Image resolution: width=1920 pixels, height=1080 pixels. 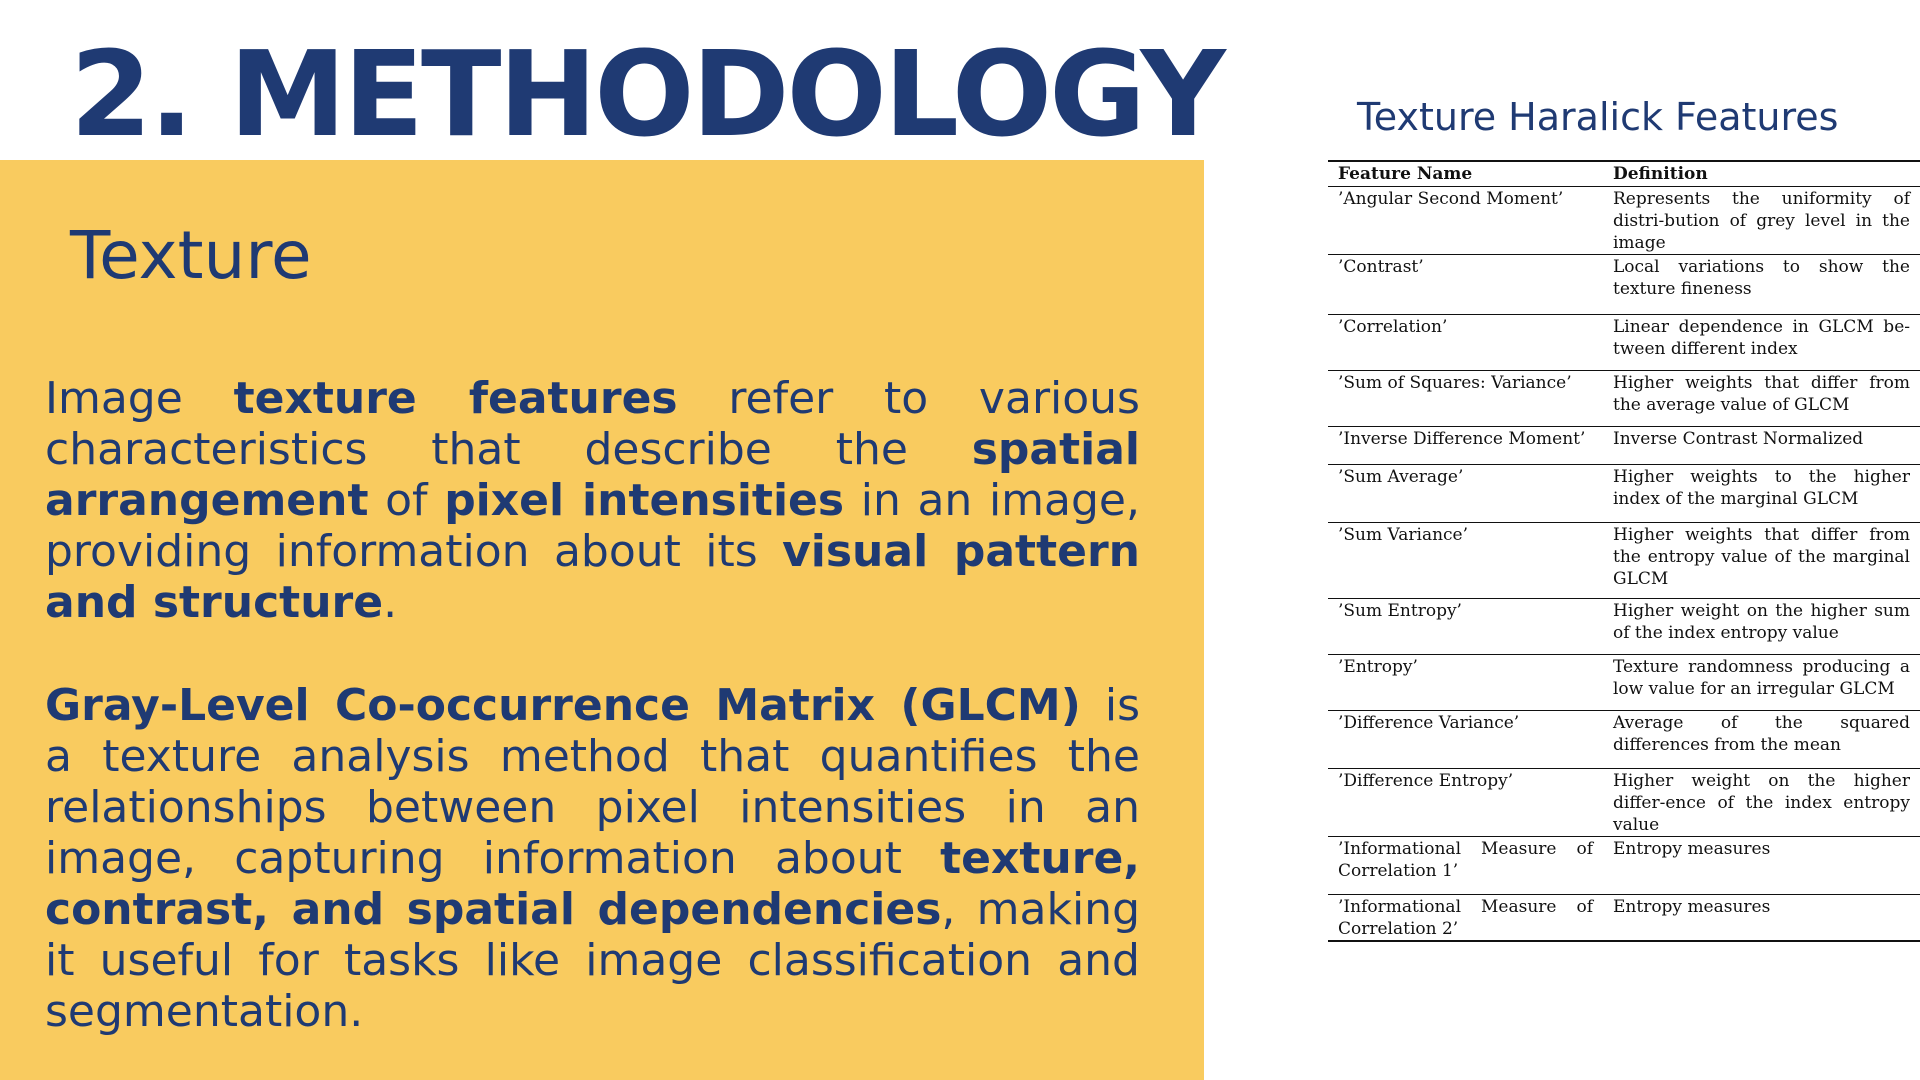 What do you see at coordinates (1465, 865) in the screenshot?
I see `feature-name-cell: ’Informational Measure of Correlation 1’` at bounding box center [1465, 865].